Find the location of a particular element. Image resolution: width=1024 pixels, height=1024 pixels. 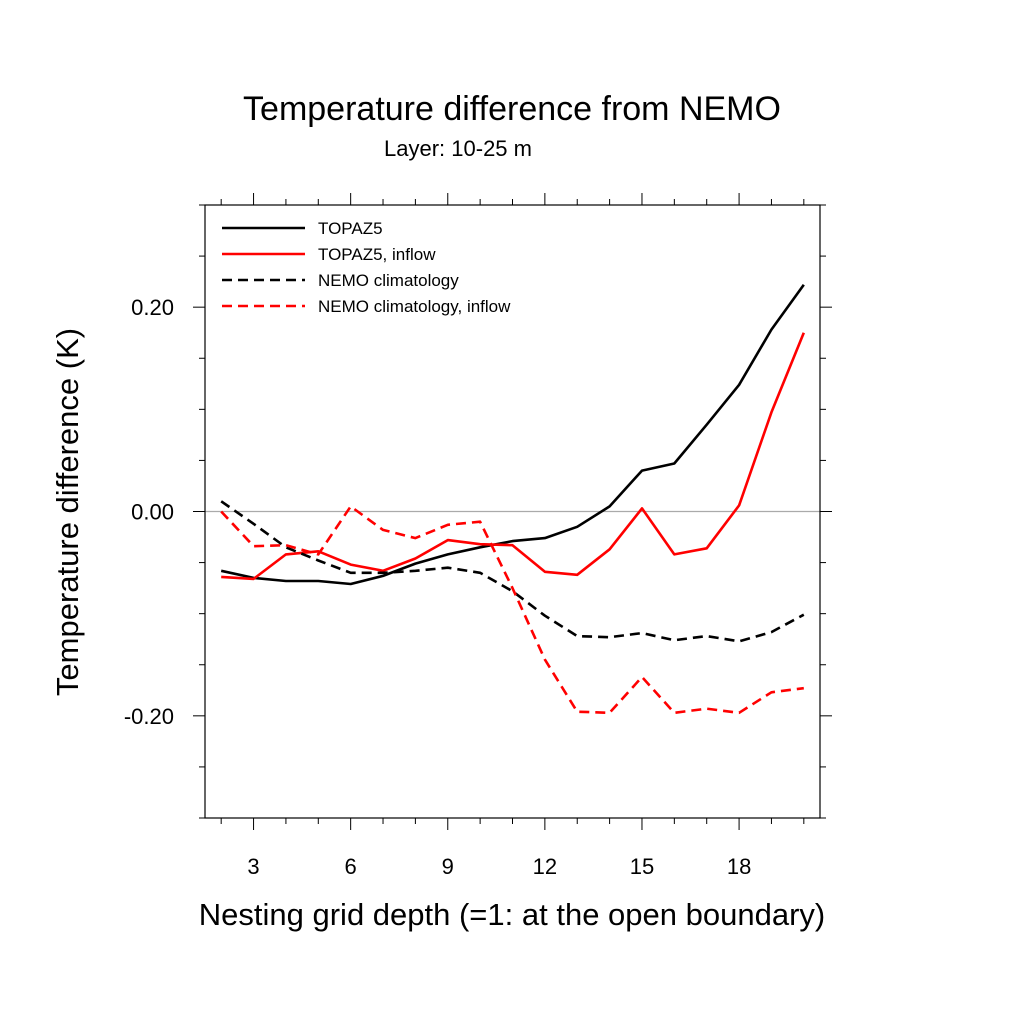

y-tick-label: -0.20 is located at coordinates (149, 716).